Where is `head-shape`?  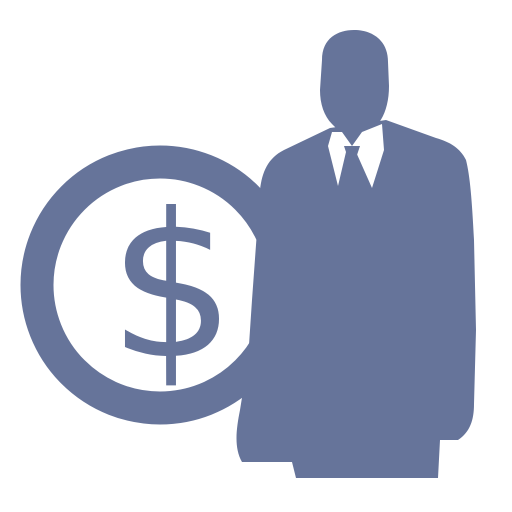
head-shape is located at coordinates (354, 84).